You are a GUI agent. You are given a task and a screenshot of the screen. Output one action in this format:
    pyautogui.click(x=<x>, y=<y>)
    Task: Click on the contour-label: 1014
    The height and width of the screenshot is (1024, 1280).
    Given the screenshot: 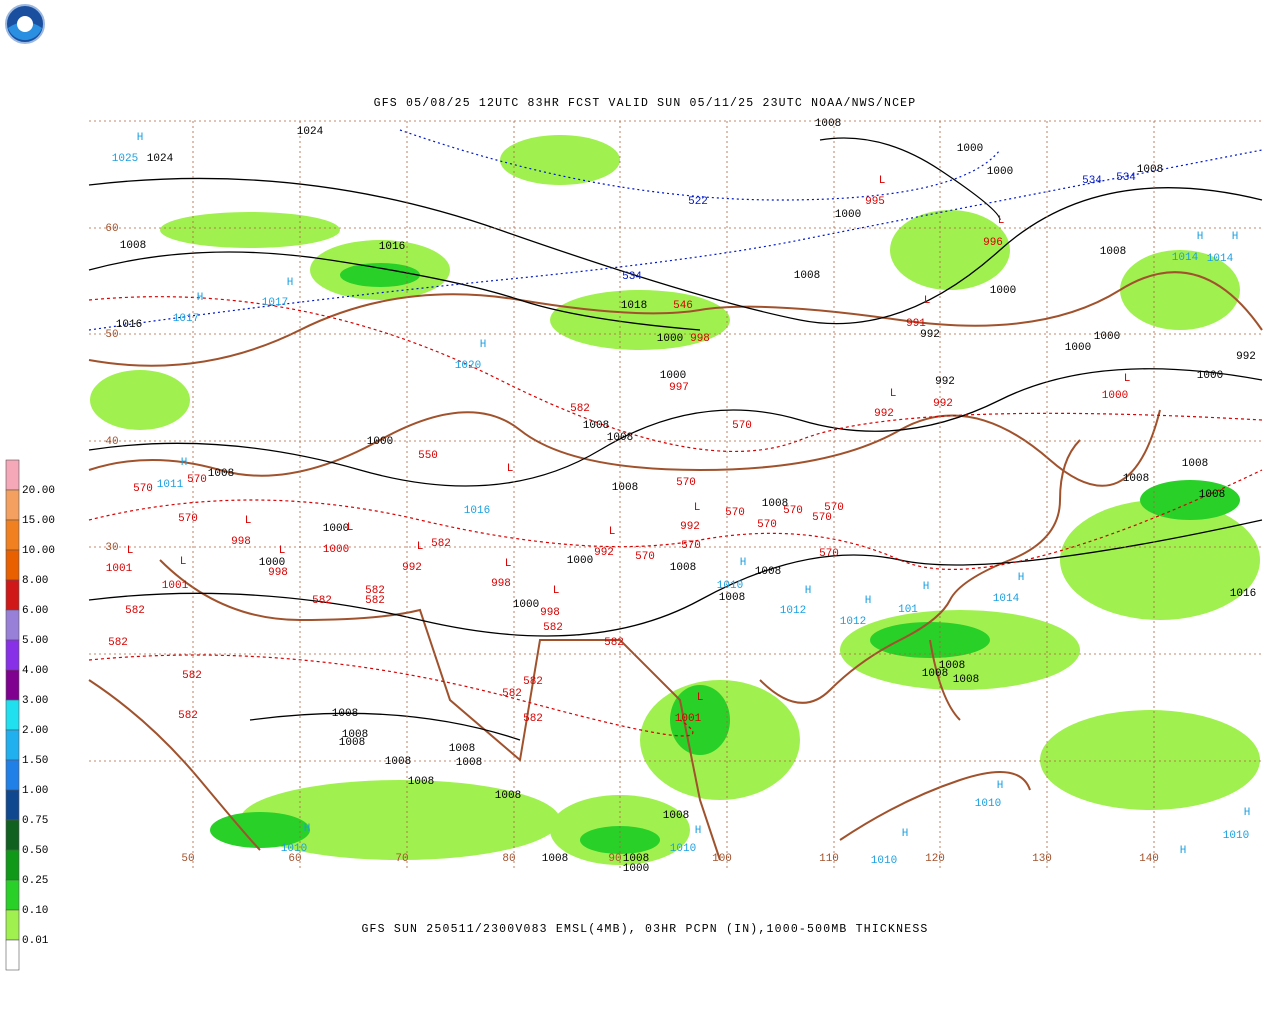 What is the action you would take?
    pyautogui.click(x=1220, y=259)
    